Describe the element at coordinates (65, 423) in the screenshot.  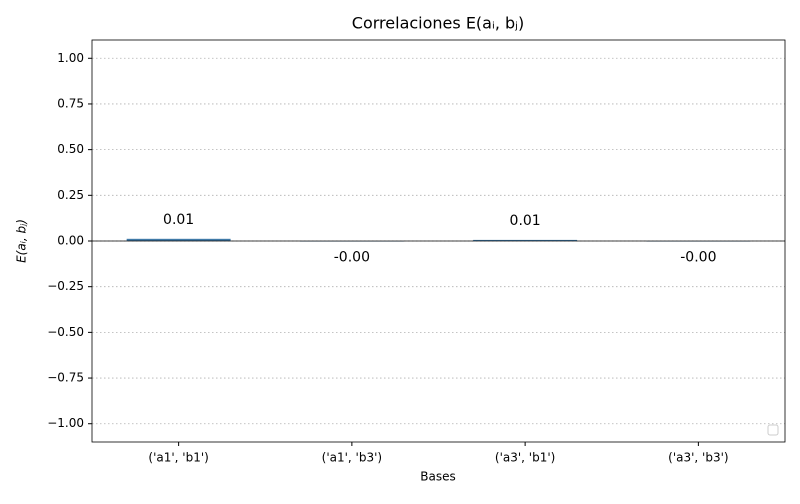
I see `y-tick-label: −1.00` at that location.